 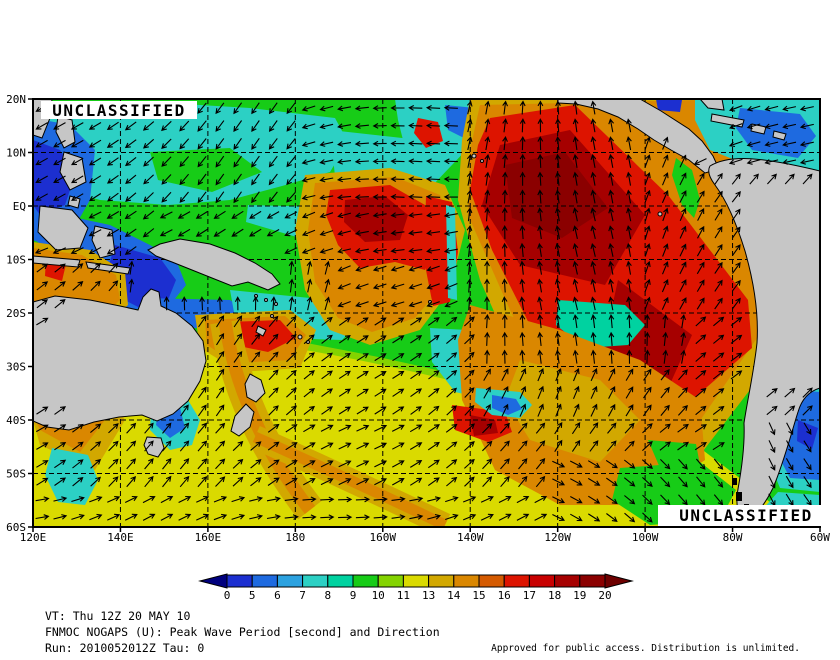 What do you see at coordinates (16, 367) in the screenshot?
I see `lat-tick-label: 30S` at bounding box center [16, 367].